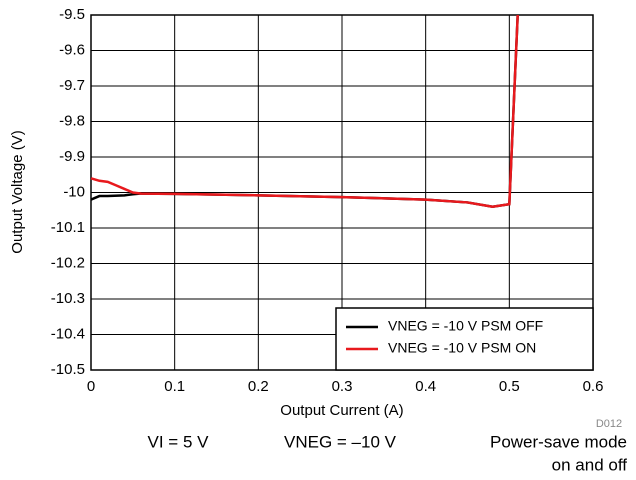 Image resolution: width=636 pixels, height=480 pixels. What do you see at coordinates (341, 410) in the screenshot?
I see `x-axis-label: Output Current (A)` at bounding box center [341, 410].